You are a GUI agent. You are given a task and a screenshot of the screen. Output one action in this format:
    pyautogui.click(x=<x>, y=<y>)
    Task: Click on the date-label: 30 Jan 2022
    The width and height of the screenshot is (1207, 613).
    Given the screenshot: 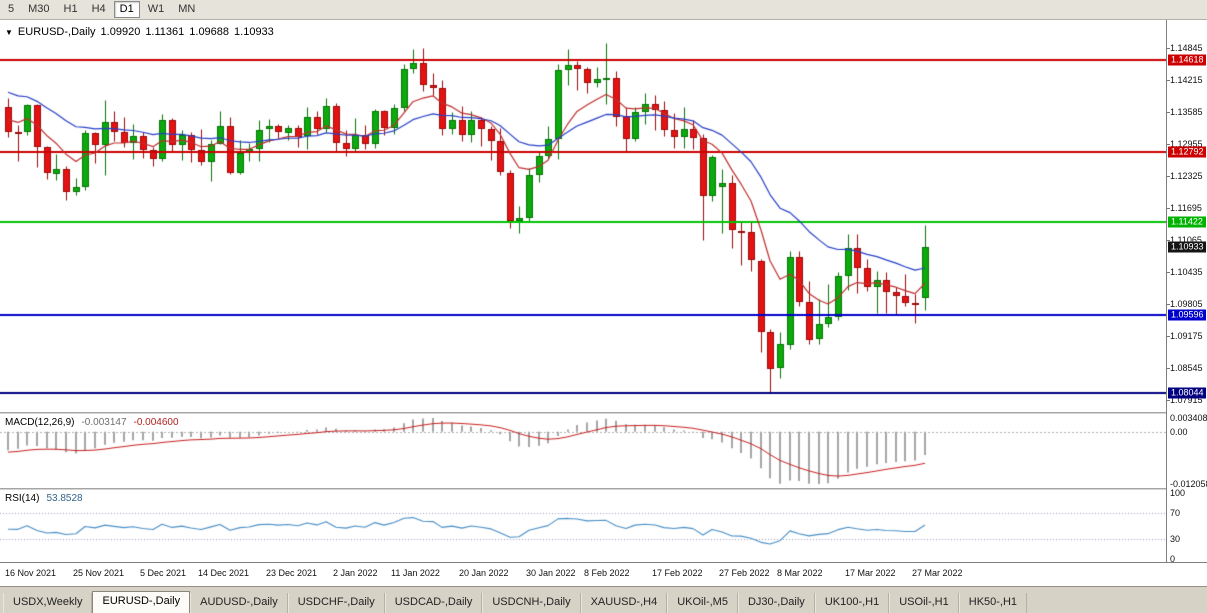 What is the action you would take?
    pyautogui.click(x=551, y=573)
    